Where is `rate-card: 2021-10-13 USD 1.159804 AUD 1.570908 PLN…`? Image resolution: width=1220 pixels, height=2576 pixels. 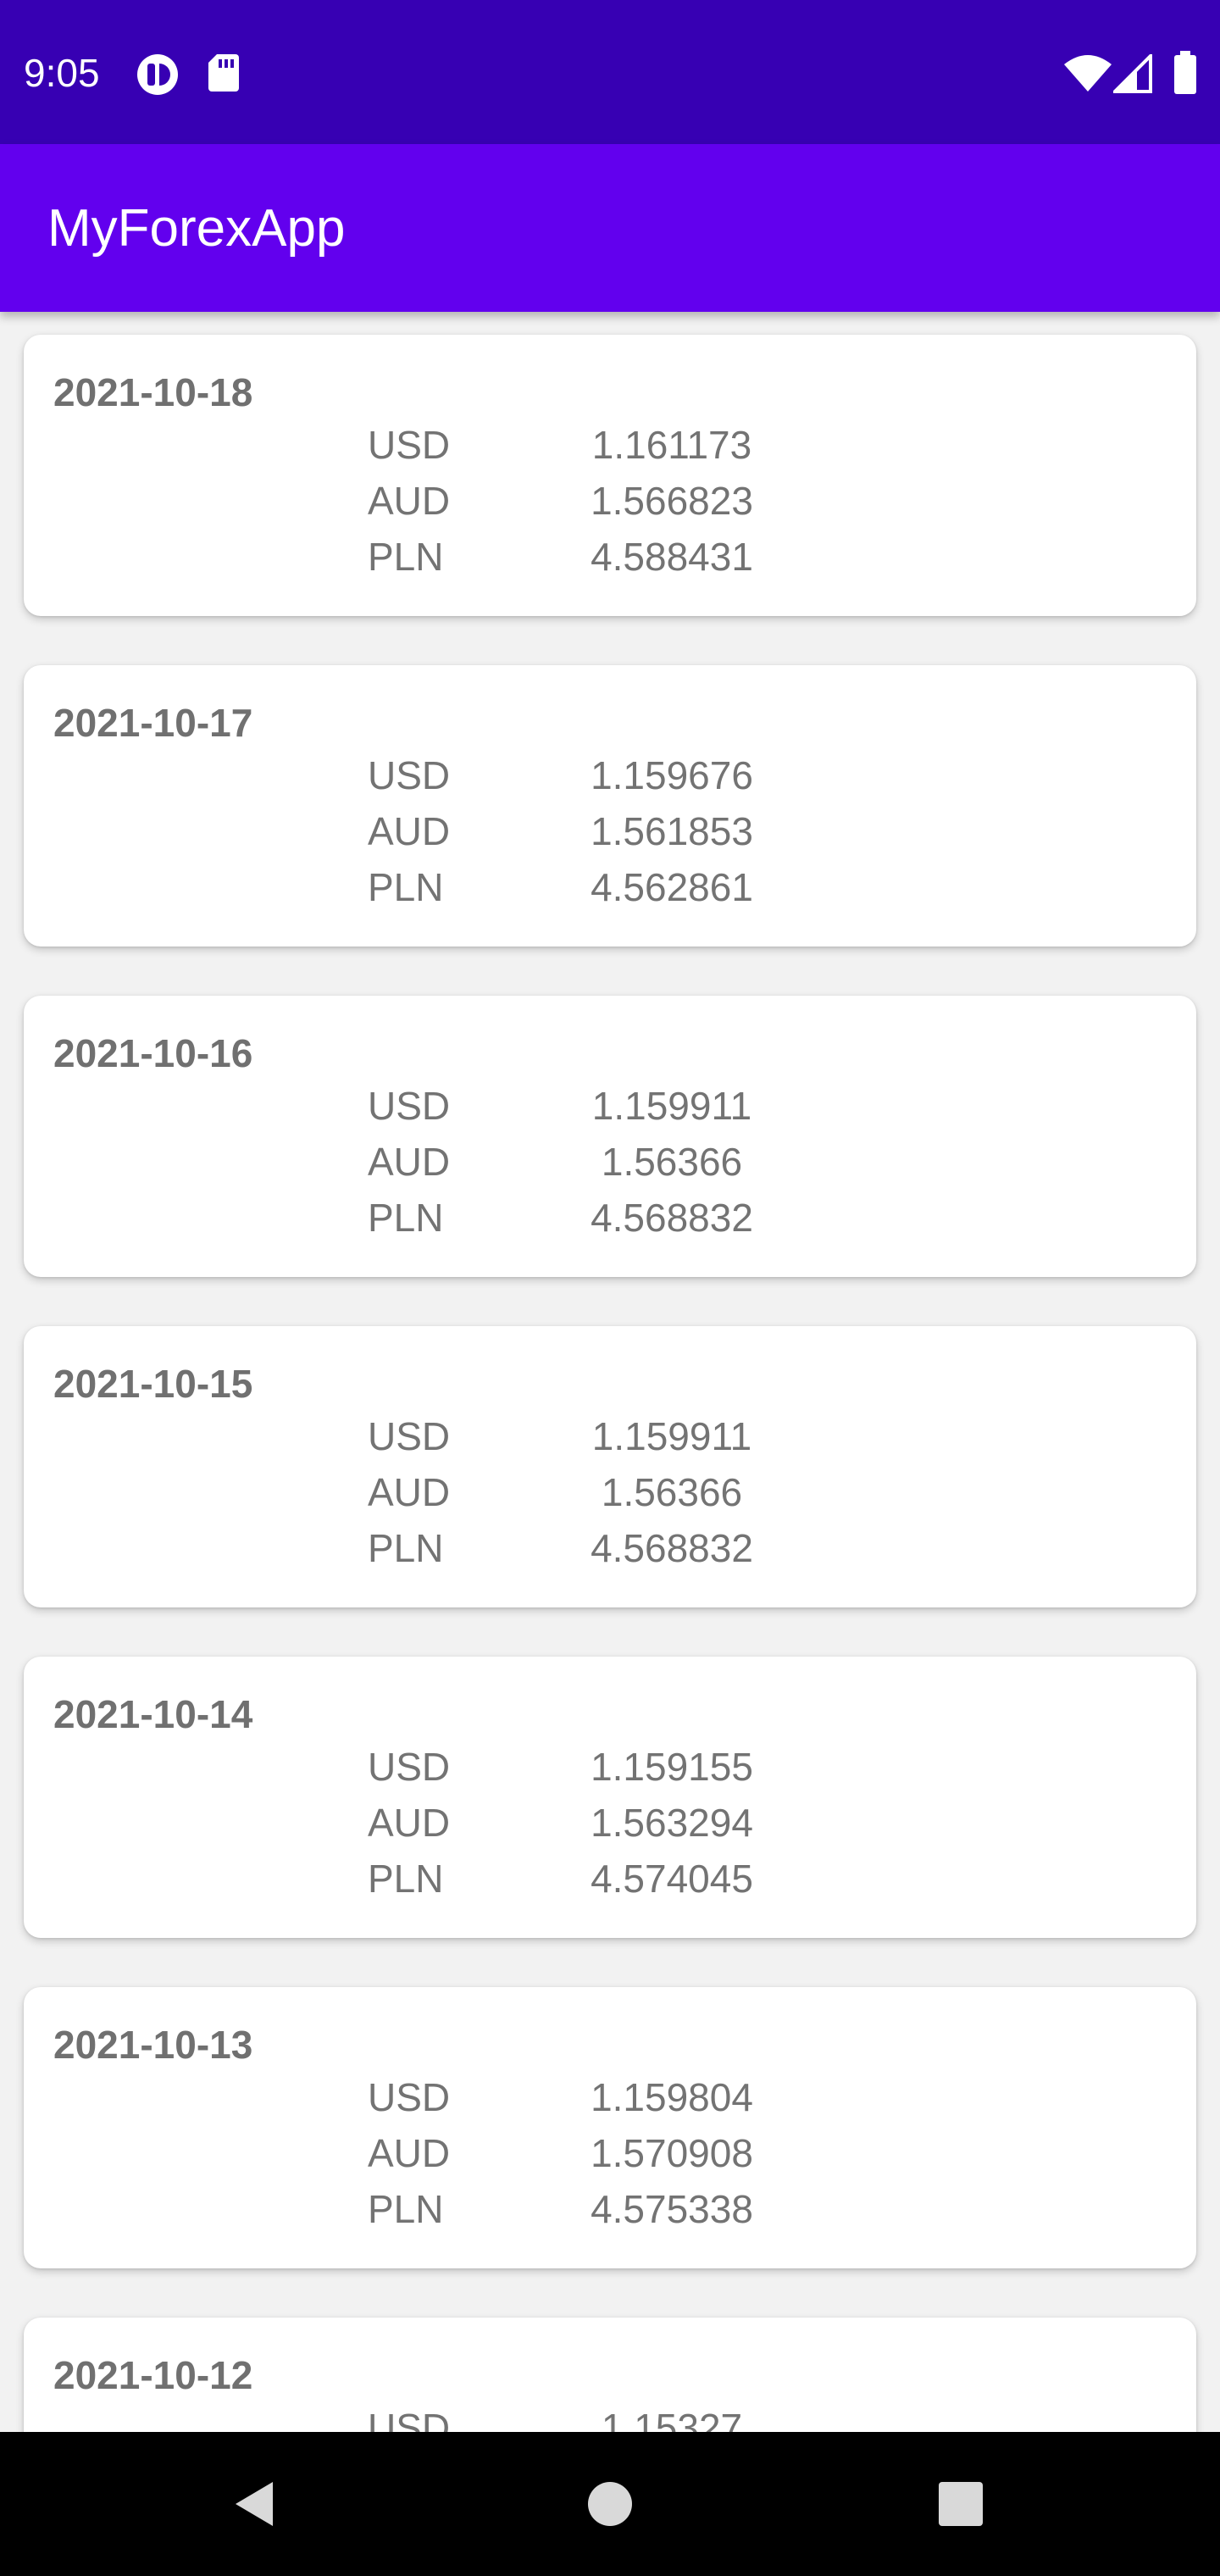 rate-card: 2021-10-13 USD 1.159804 AUD 1.570908 PLN… is located at coordinates (610, 2127).